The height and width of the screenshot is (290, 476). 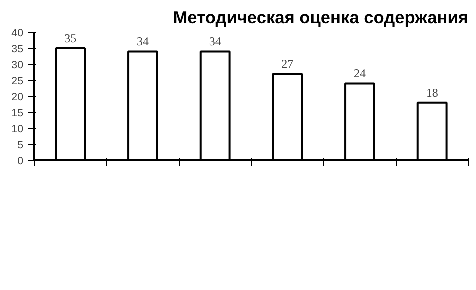 What do you see at coordinates (18, 82) in the screenshot?
I see `y-tick-label: 25` at bounding box center [18, 82].